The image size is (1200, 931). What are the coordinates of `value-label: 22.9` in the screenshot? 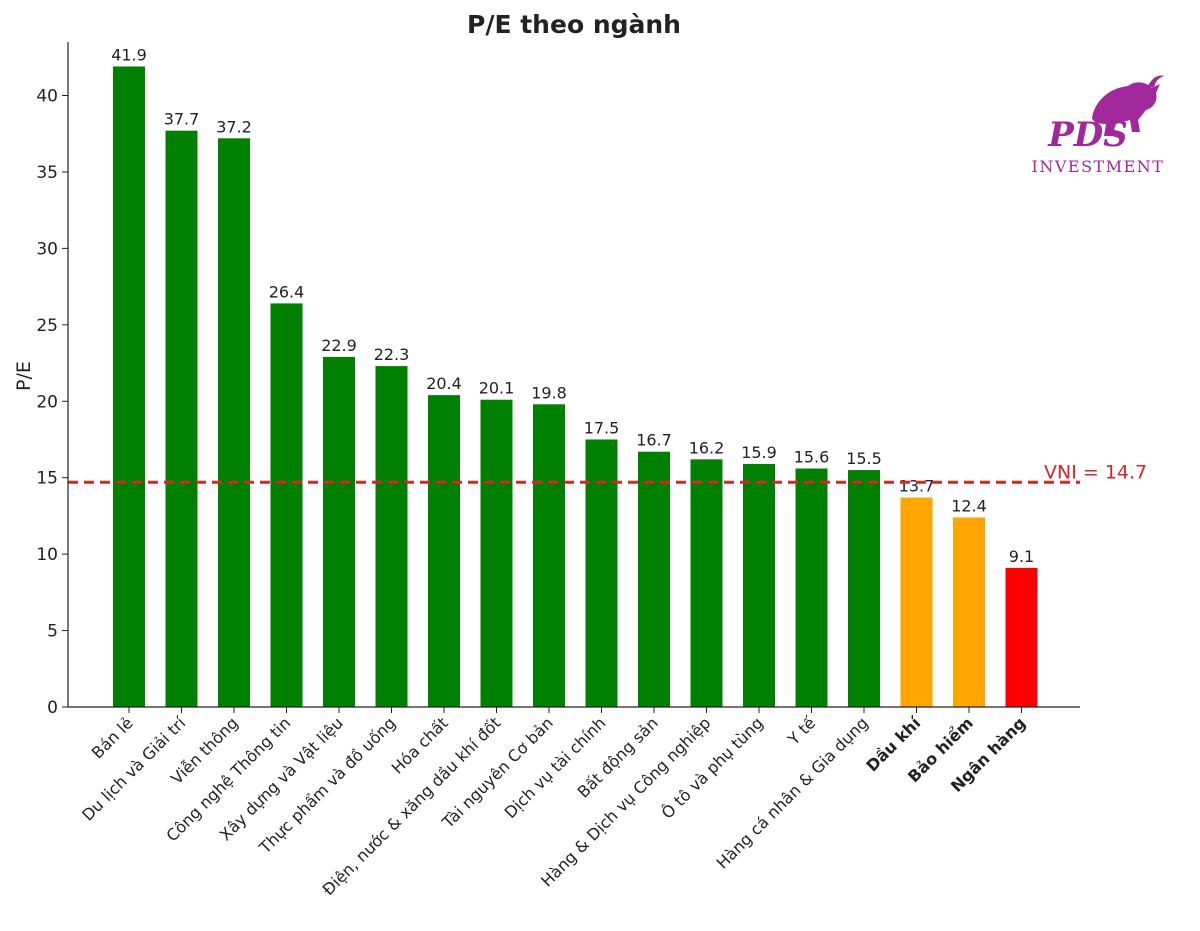 It's located at (339, 345).